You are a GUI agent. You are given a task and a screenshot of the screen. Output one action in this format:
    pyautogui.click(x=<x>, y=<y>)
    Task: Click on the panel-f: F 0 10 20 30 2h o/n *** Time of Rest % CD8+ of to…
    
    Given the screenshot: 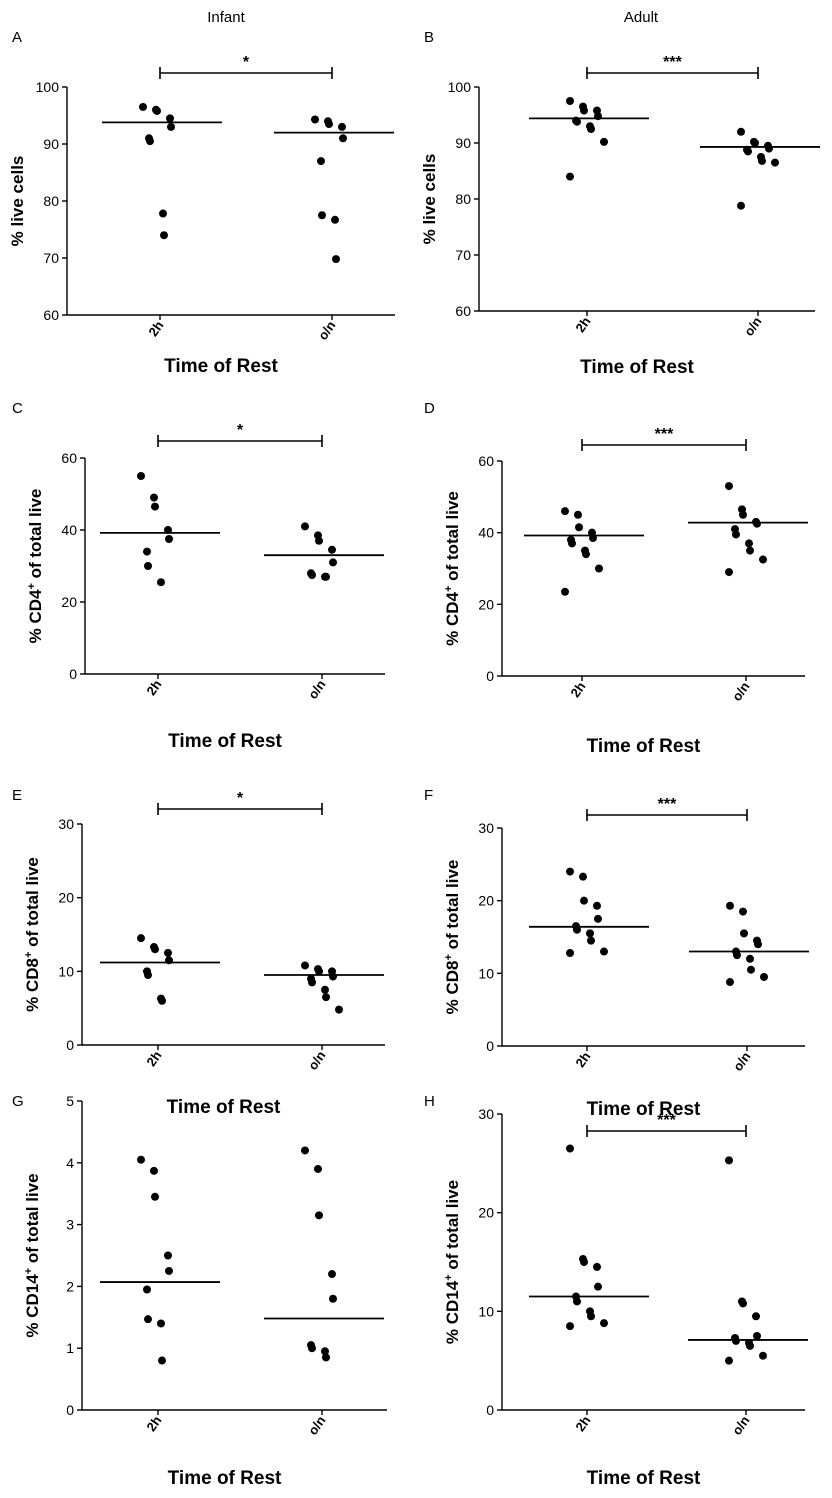 What is the action you would take?
    pyautogui.click(x=616, y=953)
    